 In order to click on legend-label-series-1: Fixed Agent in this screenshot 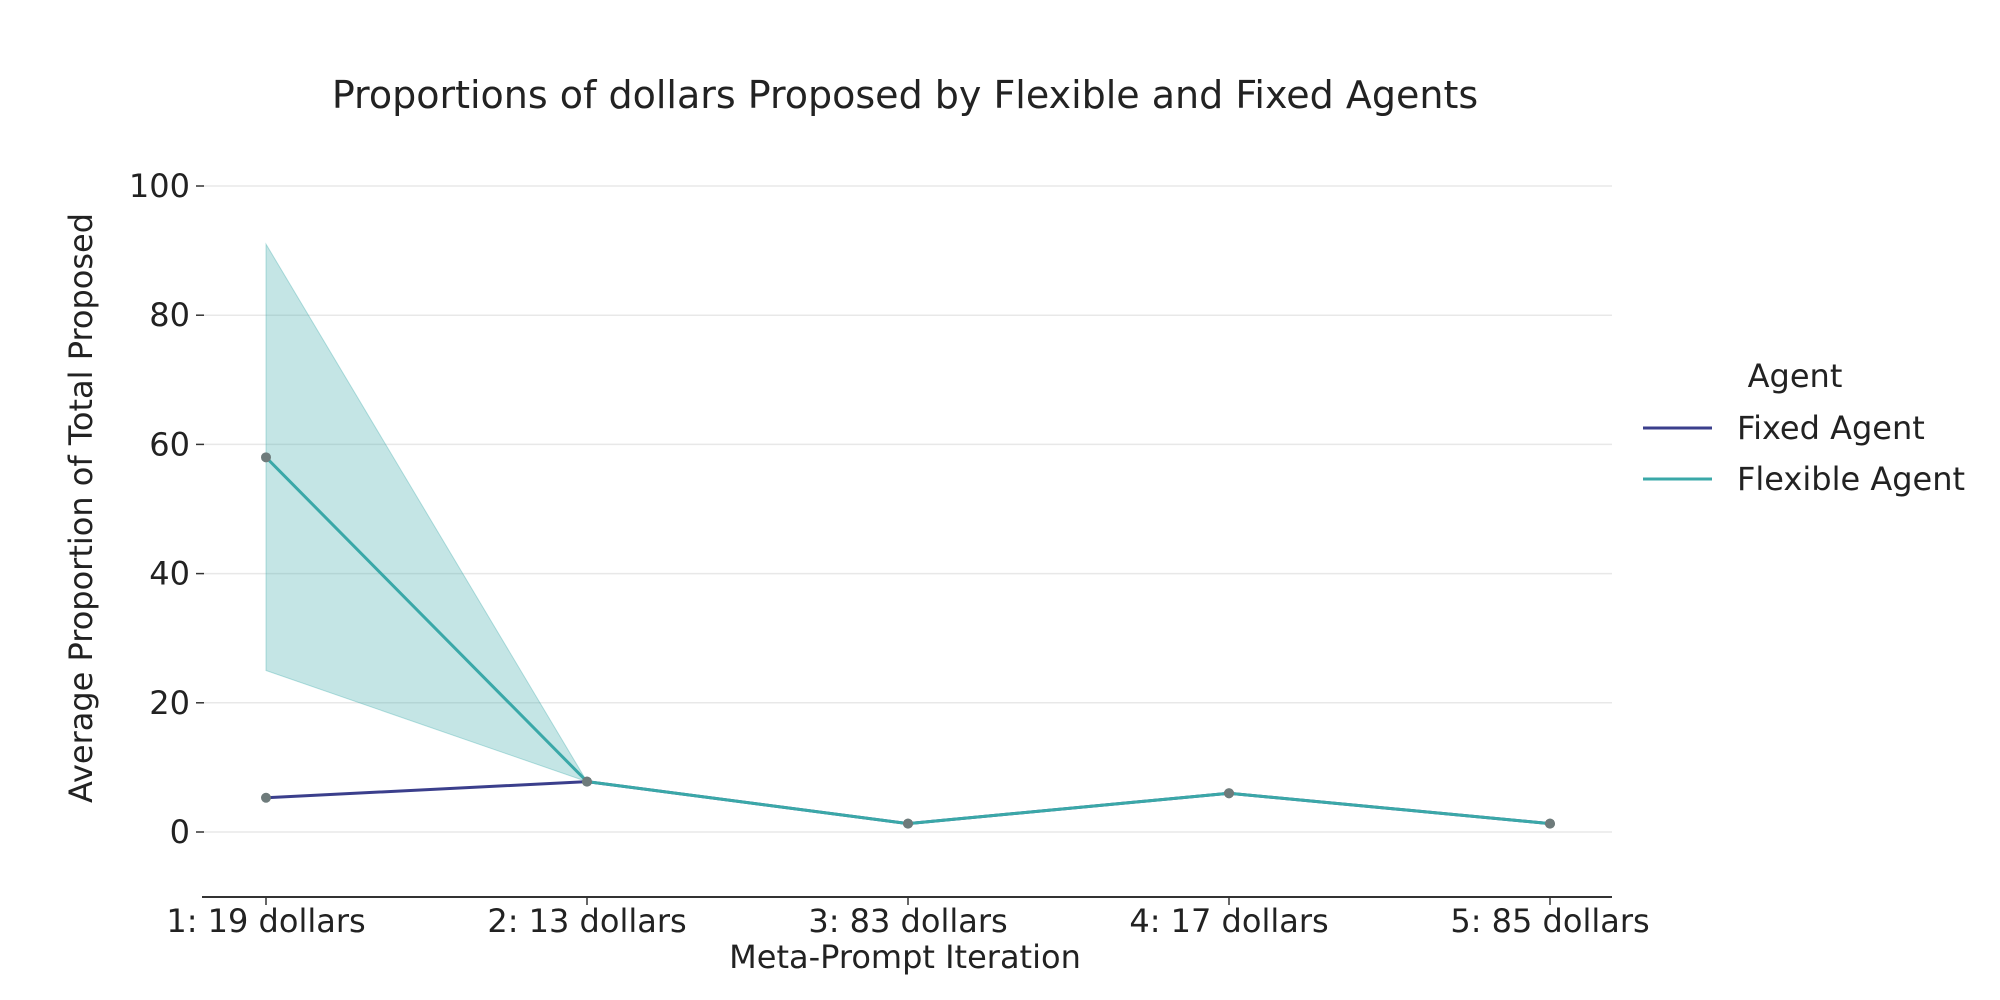, I will do `click(1831, 428)`.